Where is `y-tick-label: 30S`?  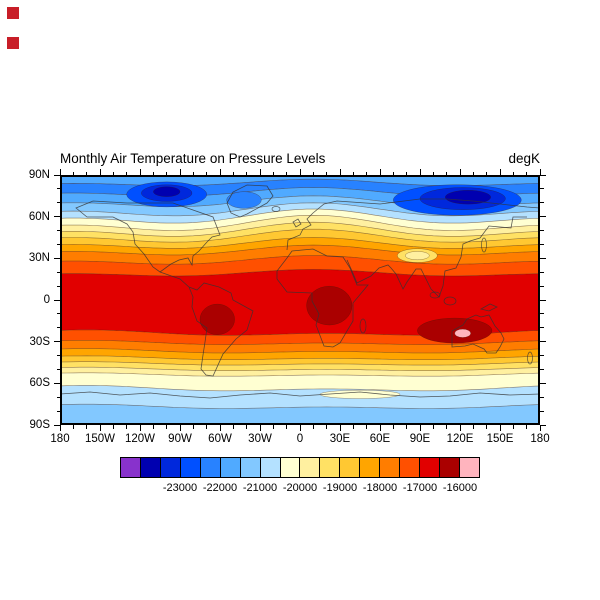
y-tick-label: 30S is located at coordinates (39, 341).